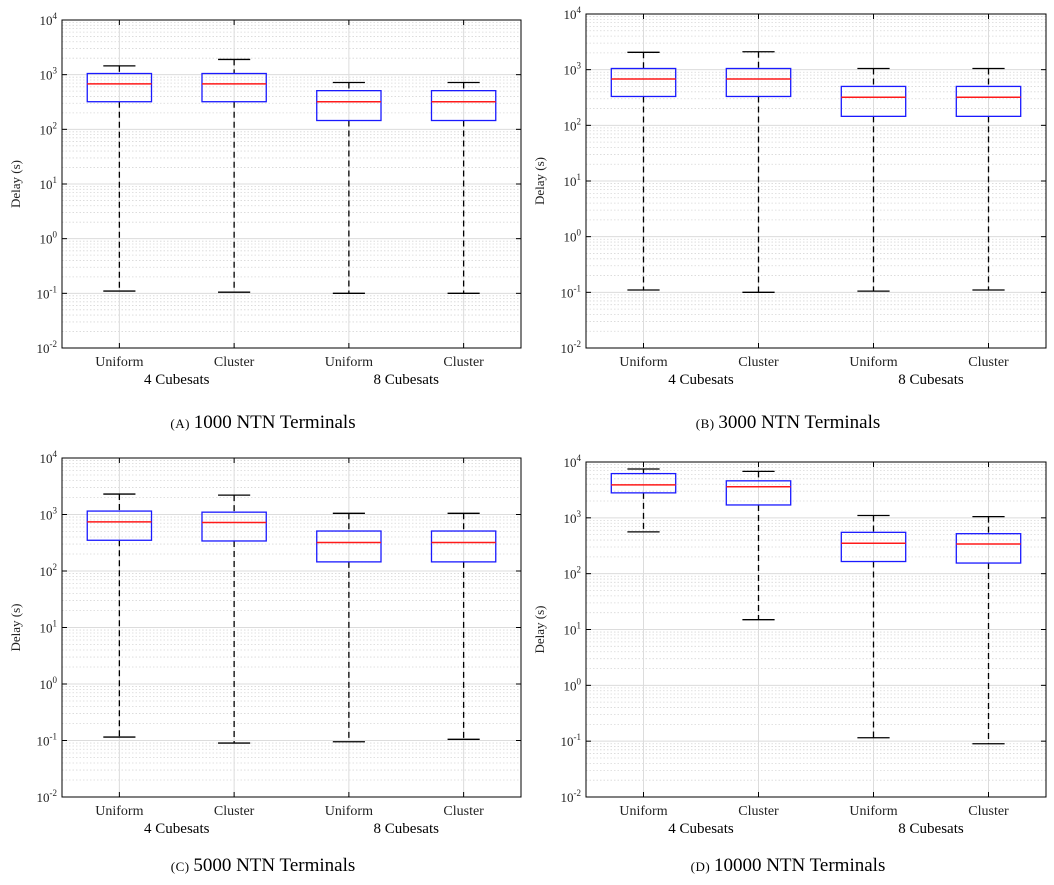 The height and width of the screenshot is (885, 1054). I want to click on panel-caption: (C) 5000 NTN Terminals, so click(263, 865).